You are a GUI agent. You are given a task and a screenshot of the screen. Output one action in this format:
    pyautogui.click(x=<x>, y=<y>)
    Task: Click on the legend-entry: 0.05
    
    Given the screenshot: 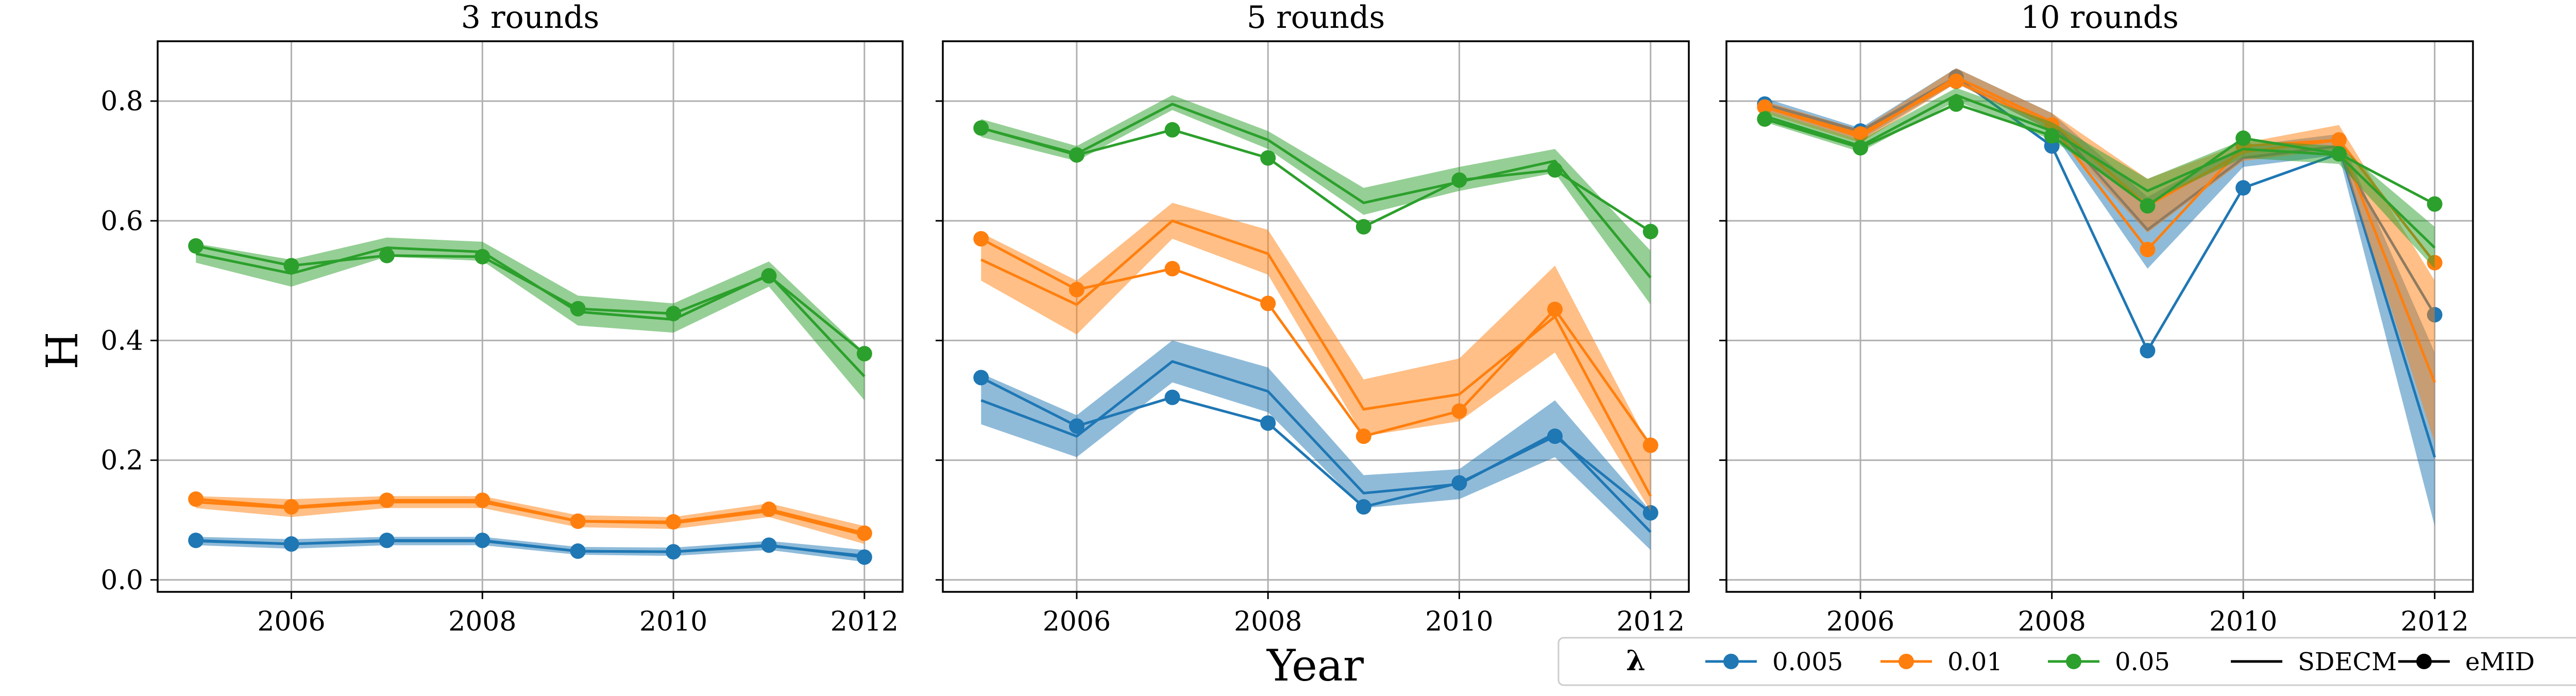 What is the action you would take?
    pyautogui.click(x=2109, y=662)
    